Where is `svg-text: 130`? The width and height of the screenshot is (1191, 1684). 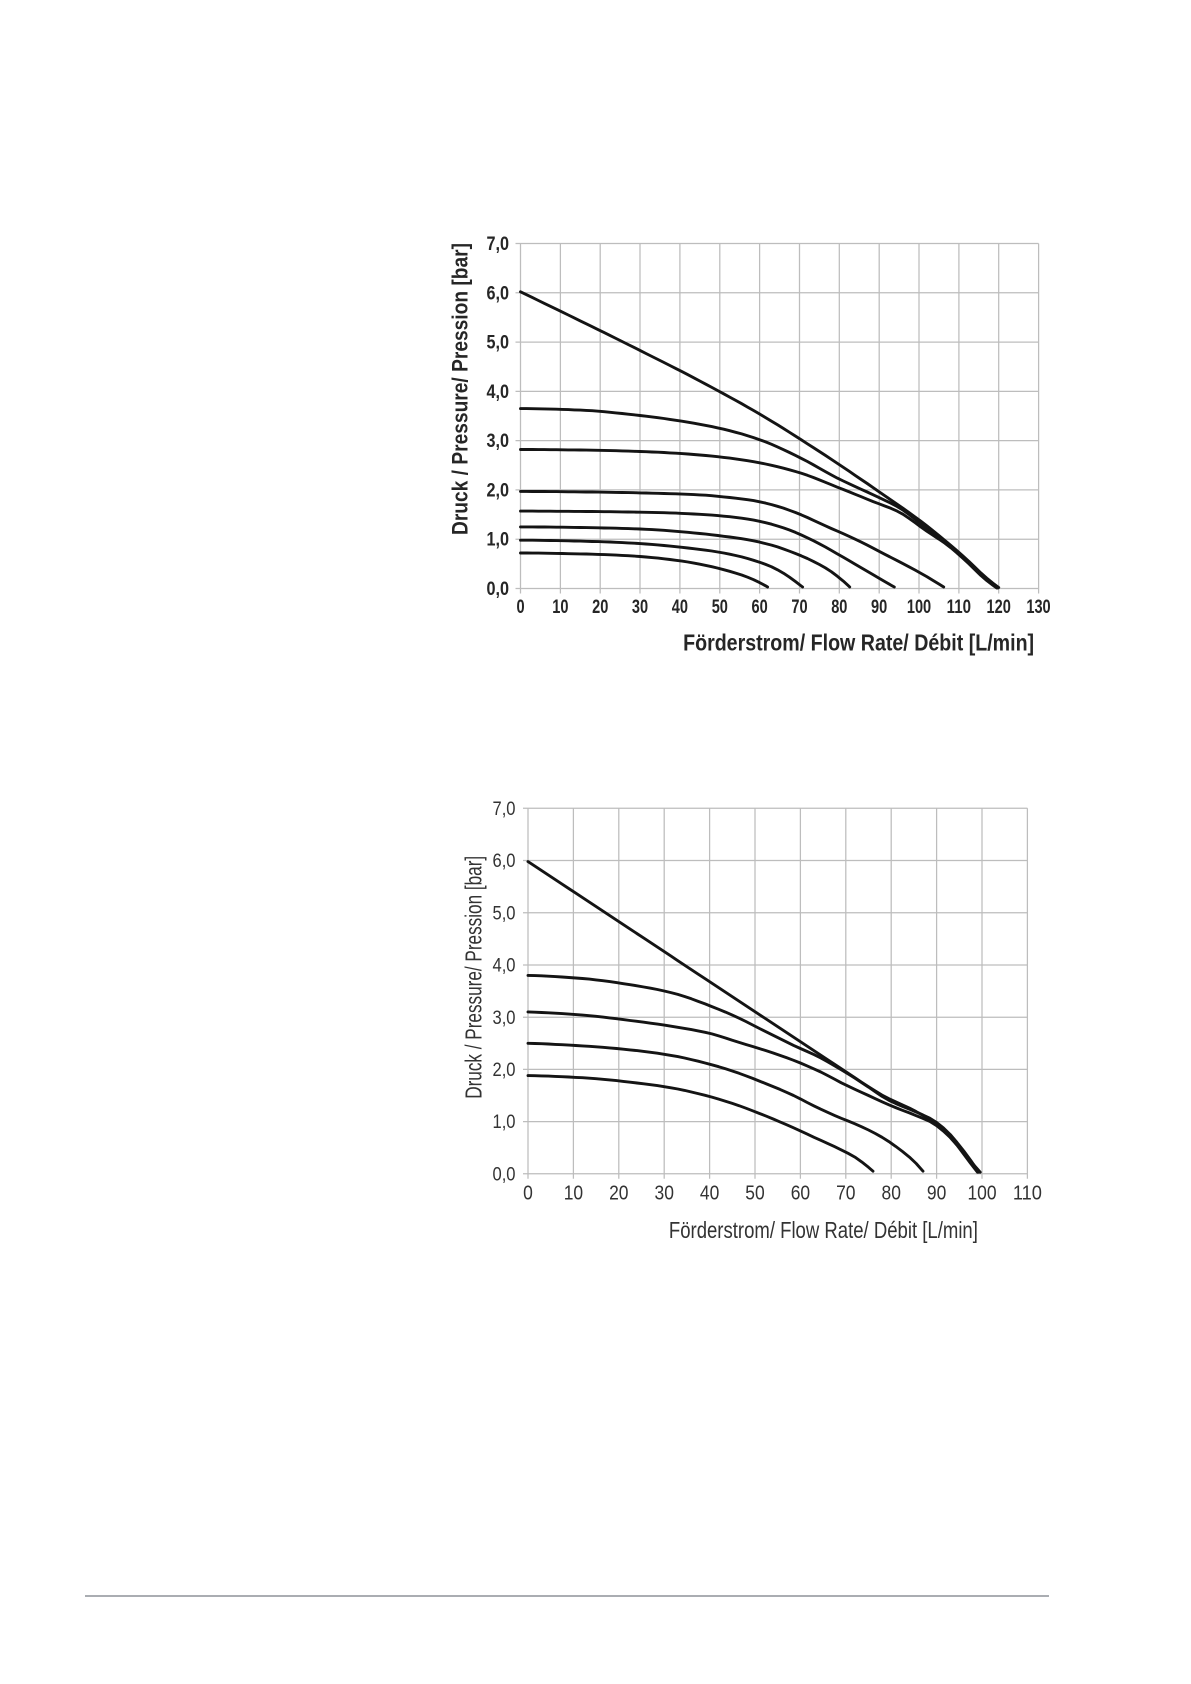 svg-text: 130 is located at coordinates (1038, 607).